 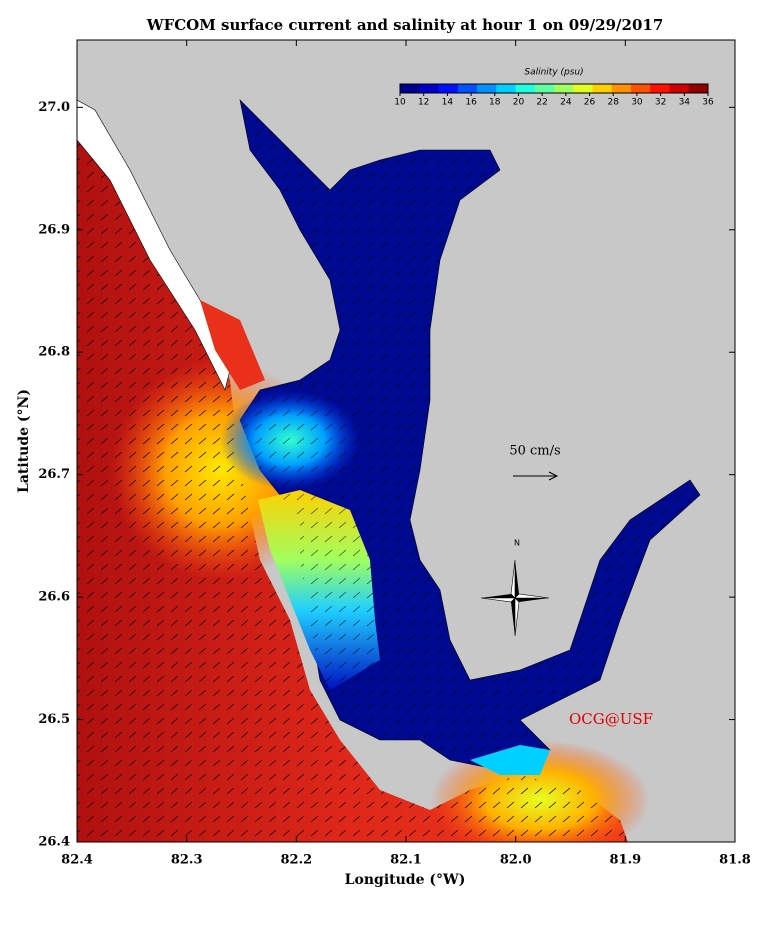 What do you see at coordinates (614, 103) in the screenshot?
I see `colorbar-tick-label: 28` at bounding box center [614, 103].